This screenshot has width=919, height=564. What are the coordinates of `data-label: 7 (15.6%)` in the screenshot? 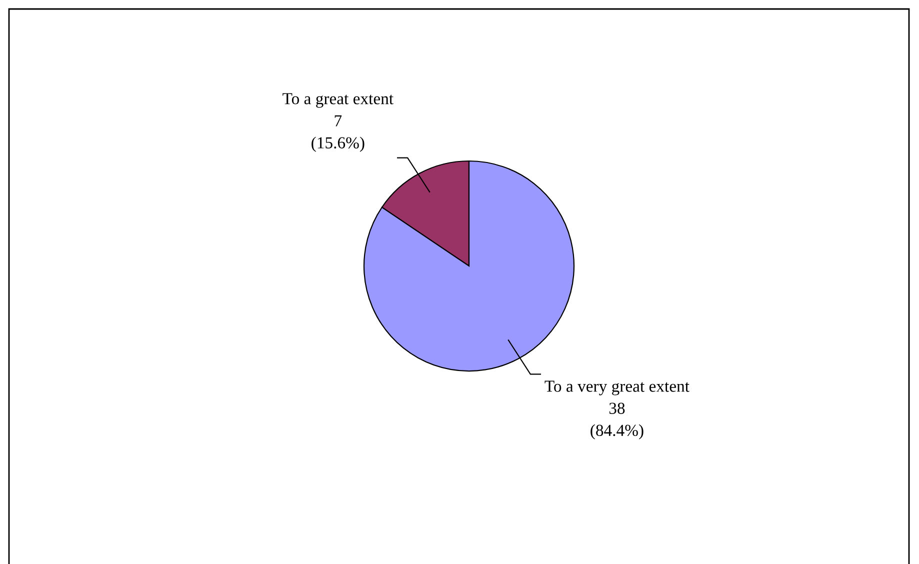 It's located at (338, 133).